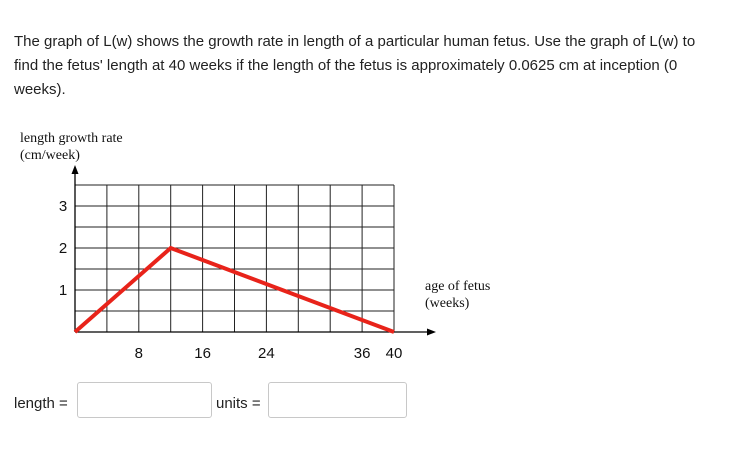  What do you see at coordinates (447, 303) in the screenshot?
I see `x-axis-label-line-2: (weeks)` at bounding box center [447, 303].